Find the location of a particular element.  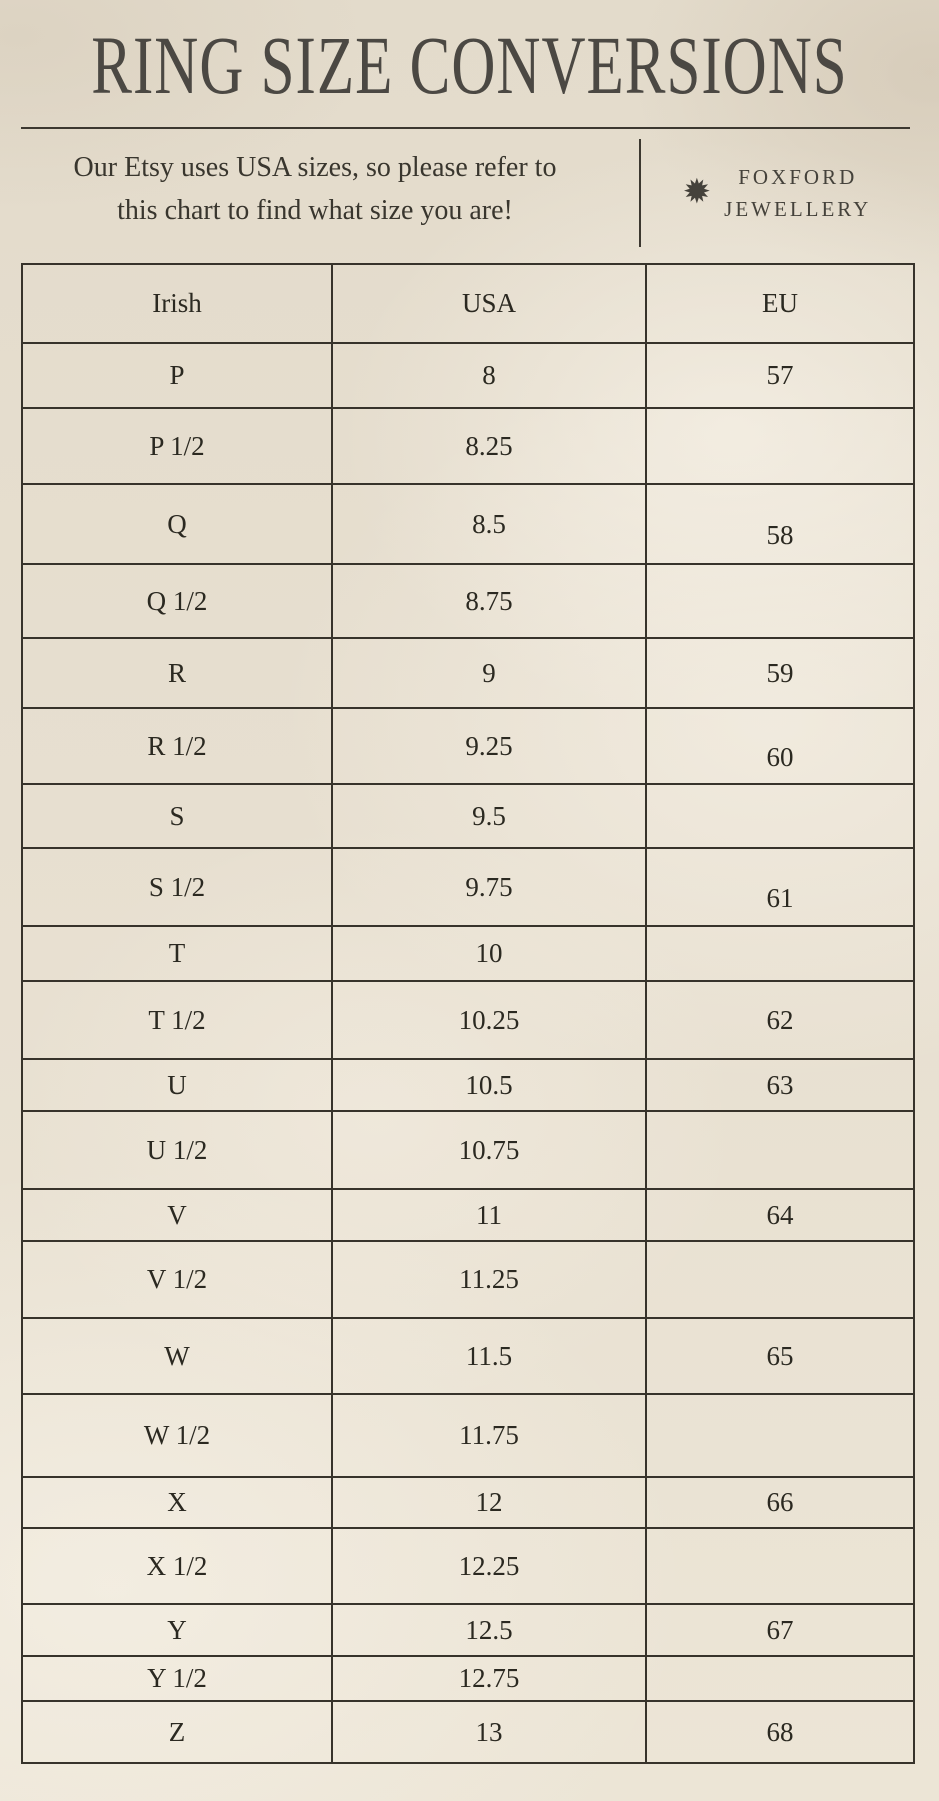

usa-size-cell: 8 is located at coordinates (489, 375).